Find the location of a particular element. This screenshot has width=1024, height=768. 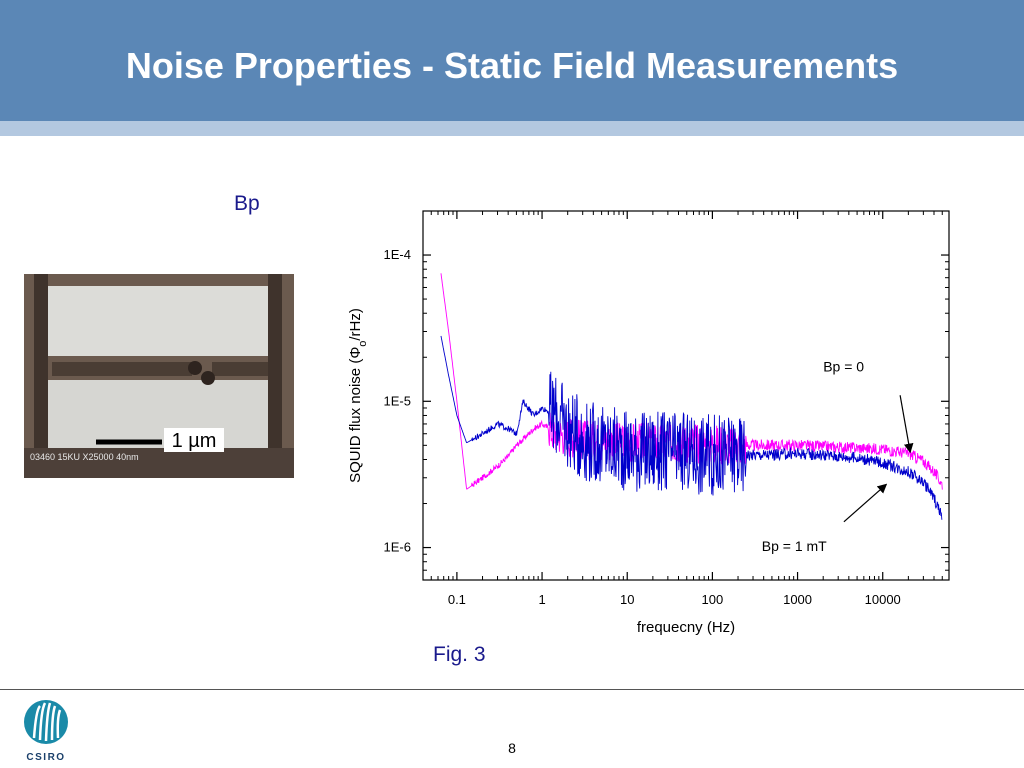

logo-text: CSIRO is located at coordinates (45, 757).